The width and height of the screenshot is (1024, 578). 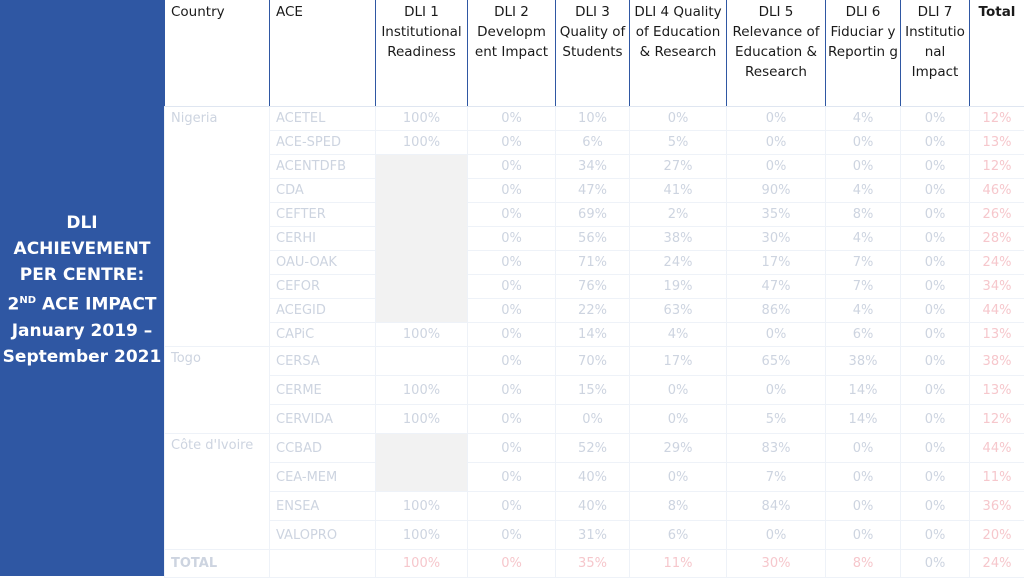 I want to click on dli5-cell: 86%, so click(x=776, y=311).